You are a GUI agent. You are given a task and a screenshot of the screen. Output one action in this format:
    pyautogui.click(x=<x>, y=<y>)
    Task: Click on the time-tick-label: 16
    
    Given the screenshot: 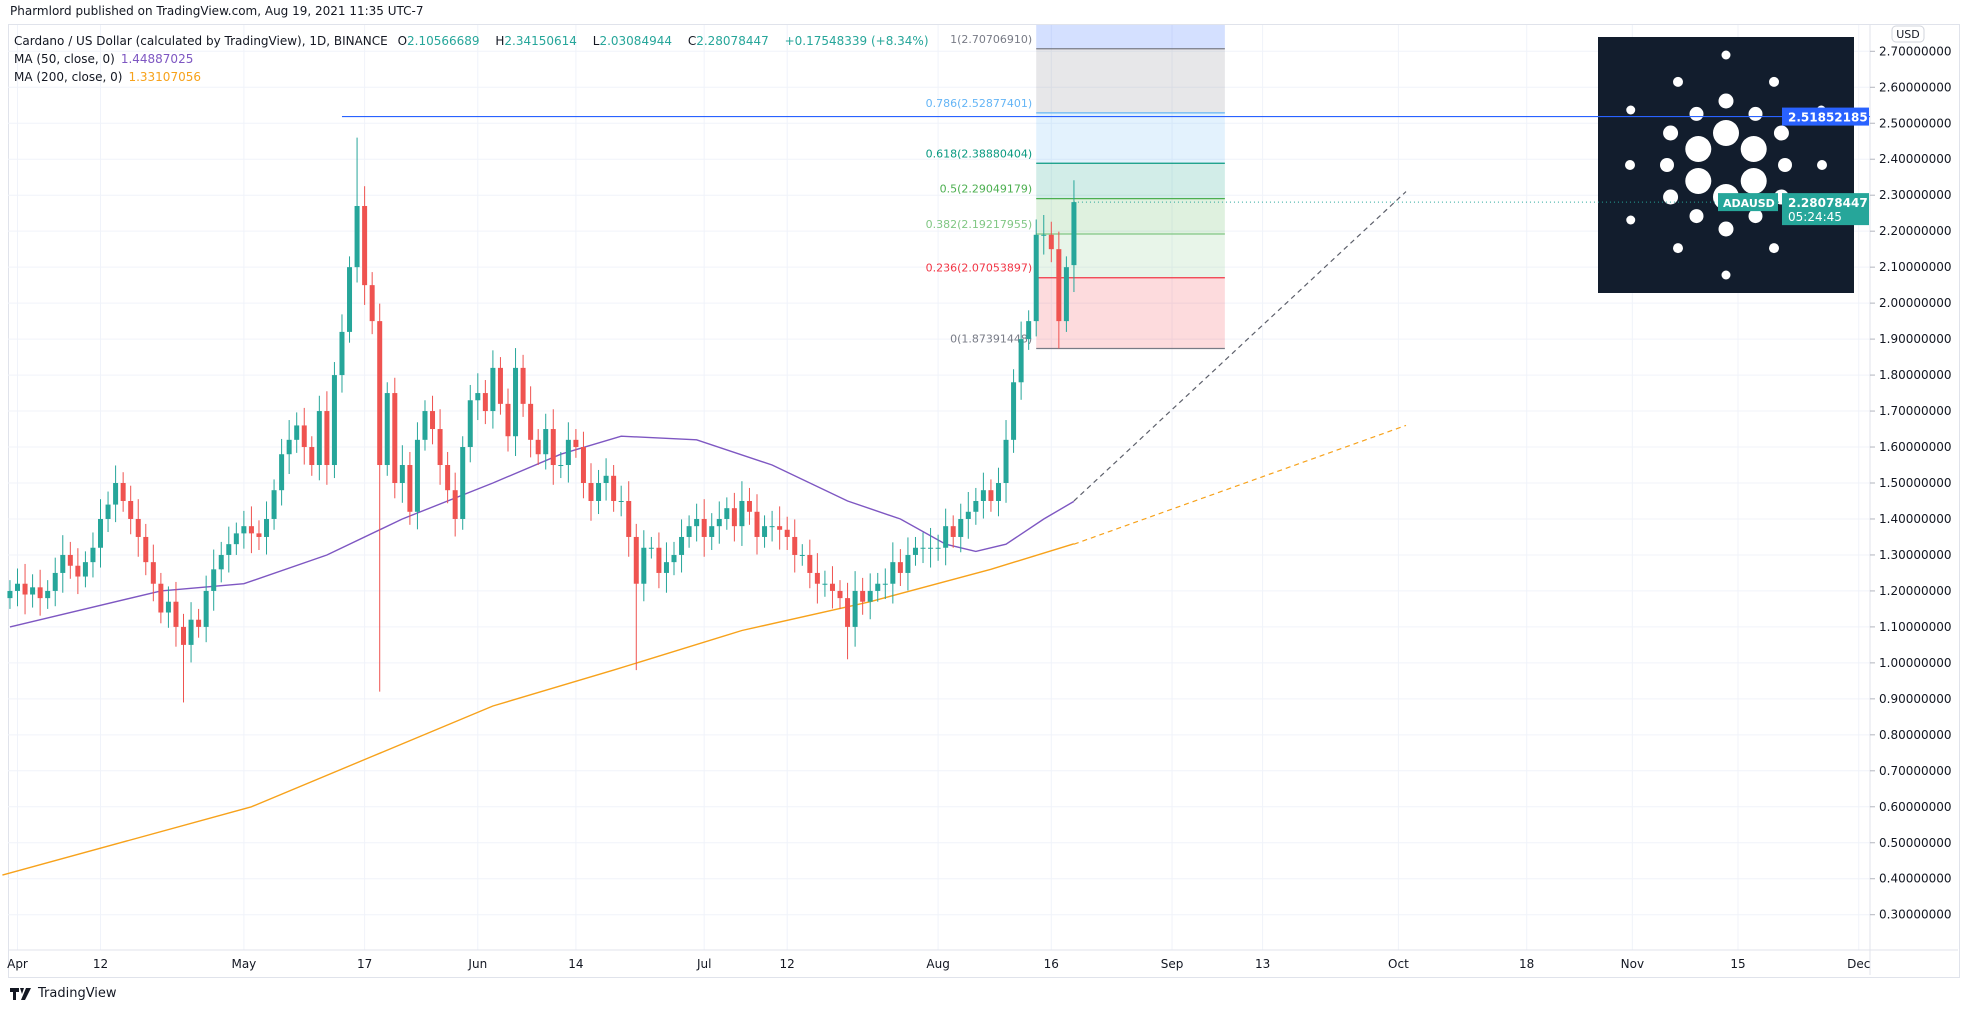 What is the action you would take?
    pyautogui.click(x=1051, y=964)
    